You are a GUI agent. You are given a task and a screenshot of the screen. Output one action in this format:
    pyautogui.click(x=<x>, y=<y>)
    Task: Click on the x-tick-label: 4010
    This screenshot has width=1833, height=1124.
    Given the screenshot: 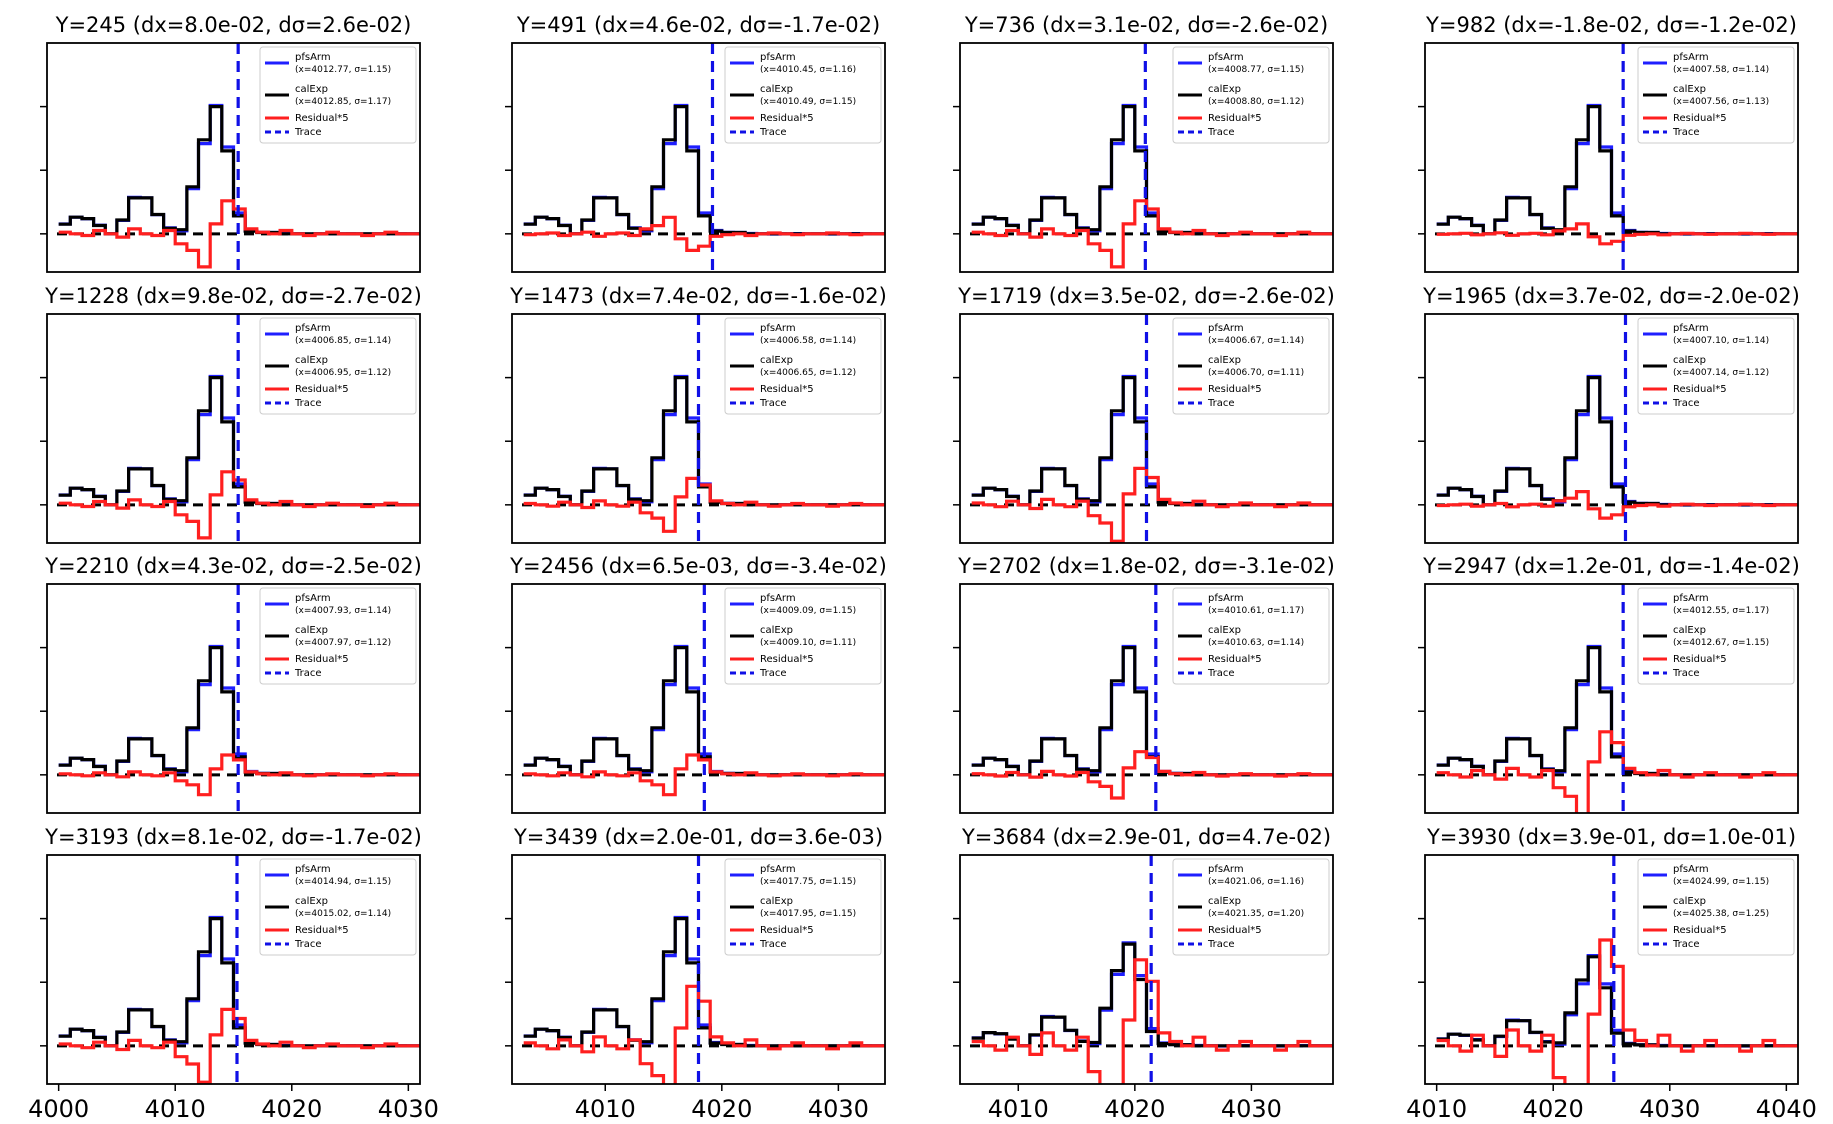 What is the action you would take?
    pyautogui.click(x=175, y=1109)
    